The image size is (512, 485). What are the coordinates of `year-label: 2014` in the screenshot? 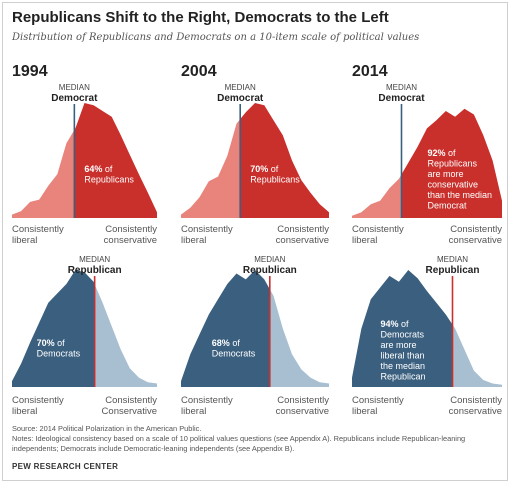 It's located at (370, 71).